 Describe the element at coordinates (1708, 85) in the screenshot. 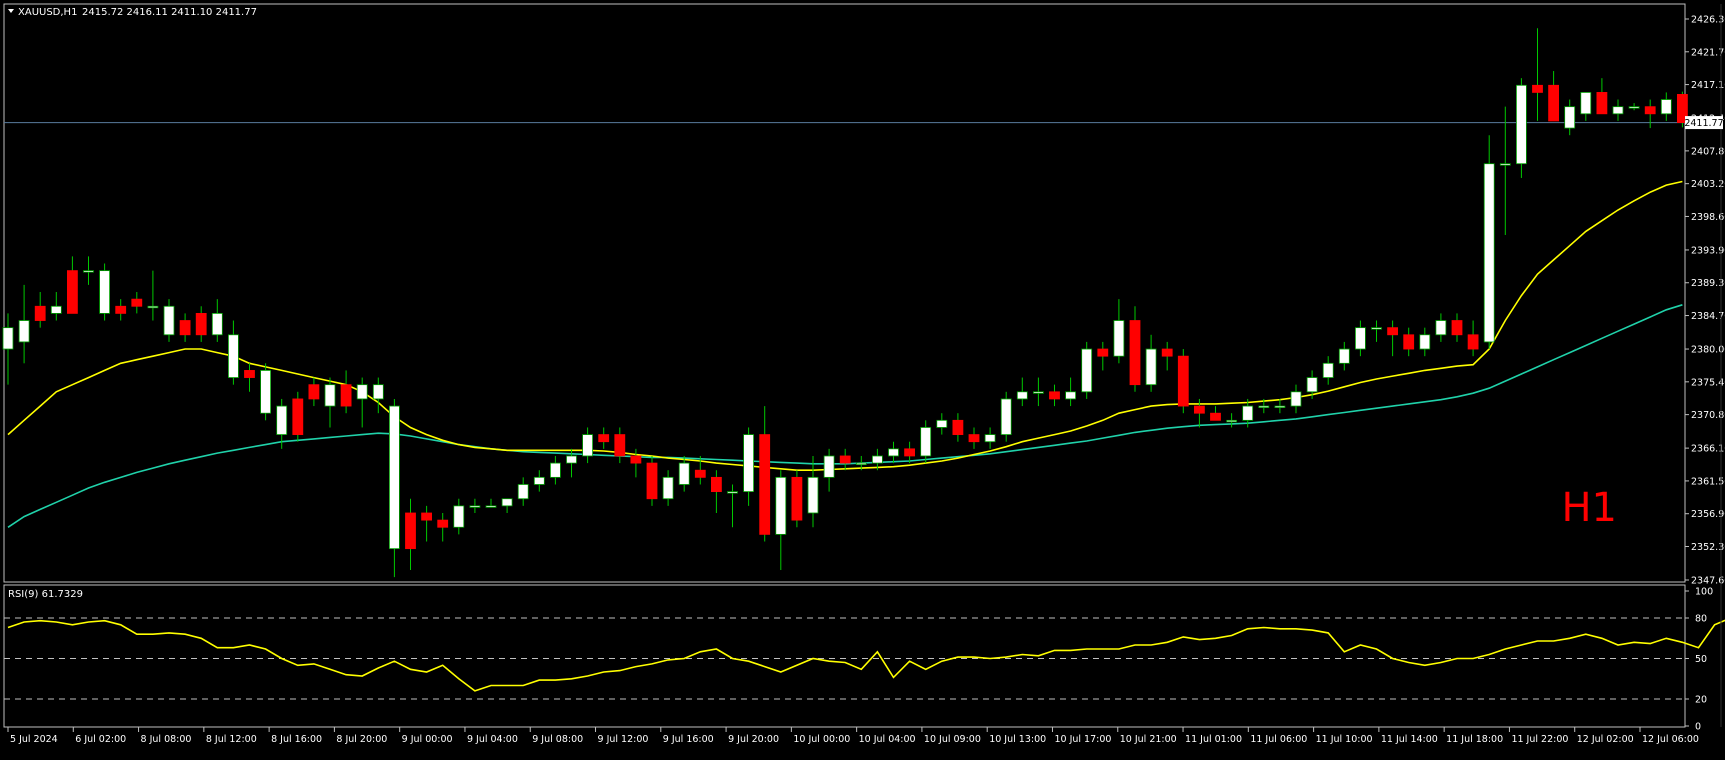

I see `y-tick-label: 2417.10` at that location.